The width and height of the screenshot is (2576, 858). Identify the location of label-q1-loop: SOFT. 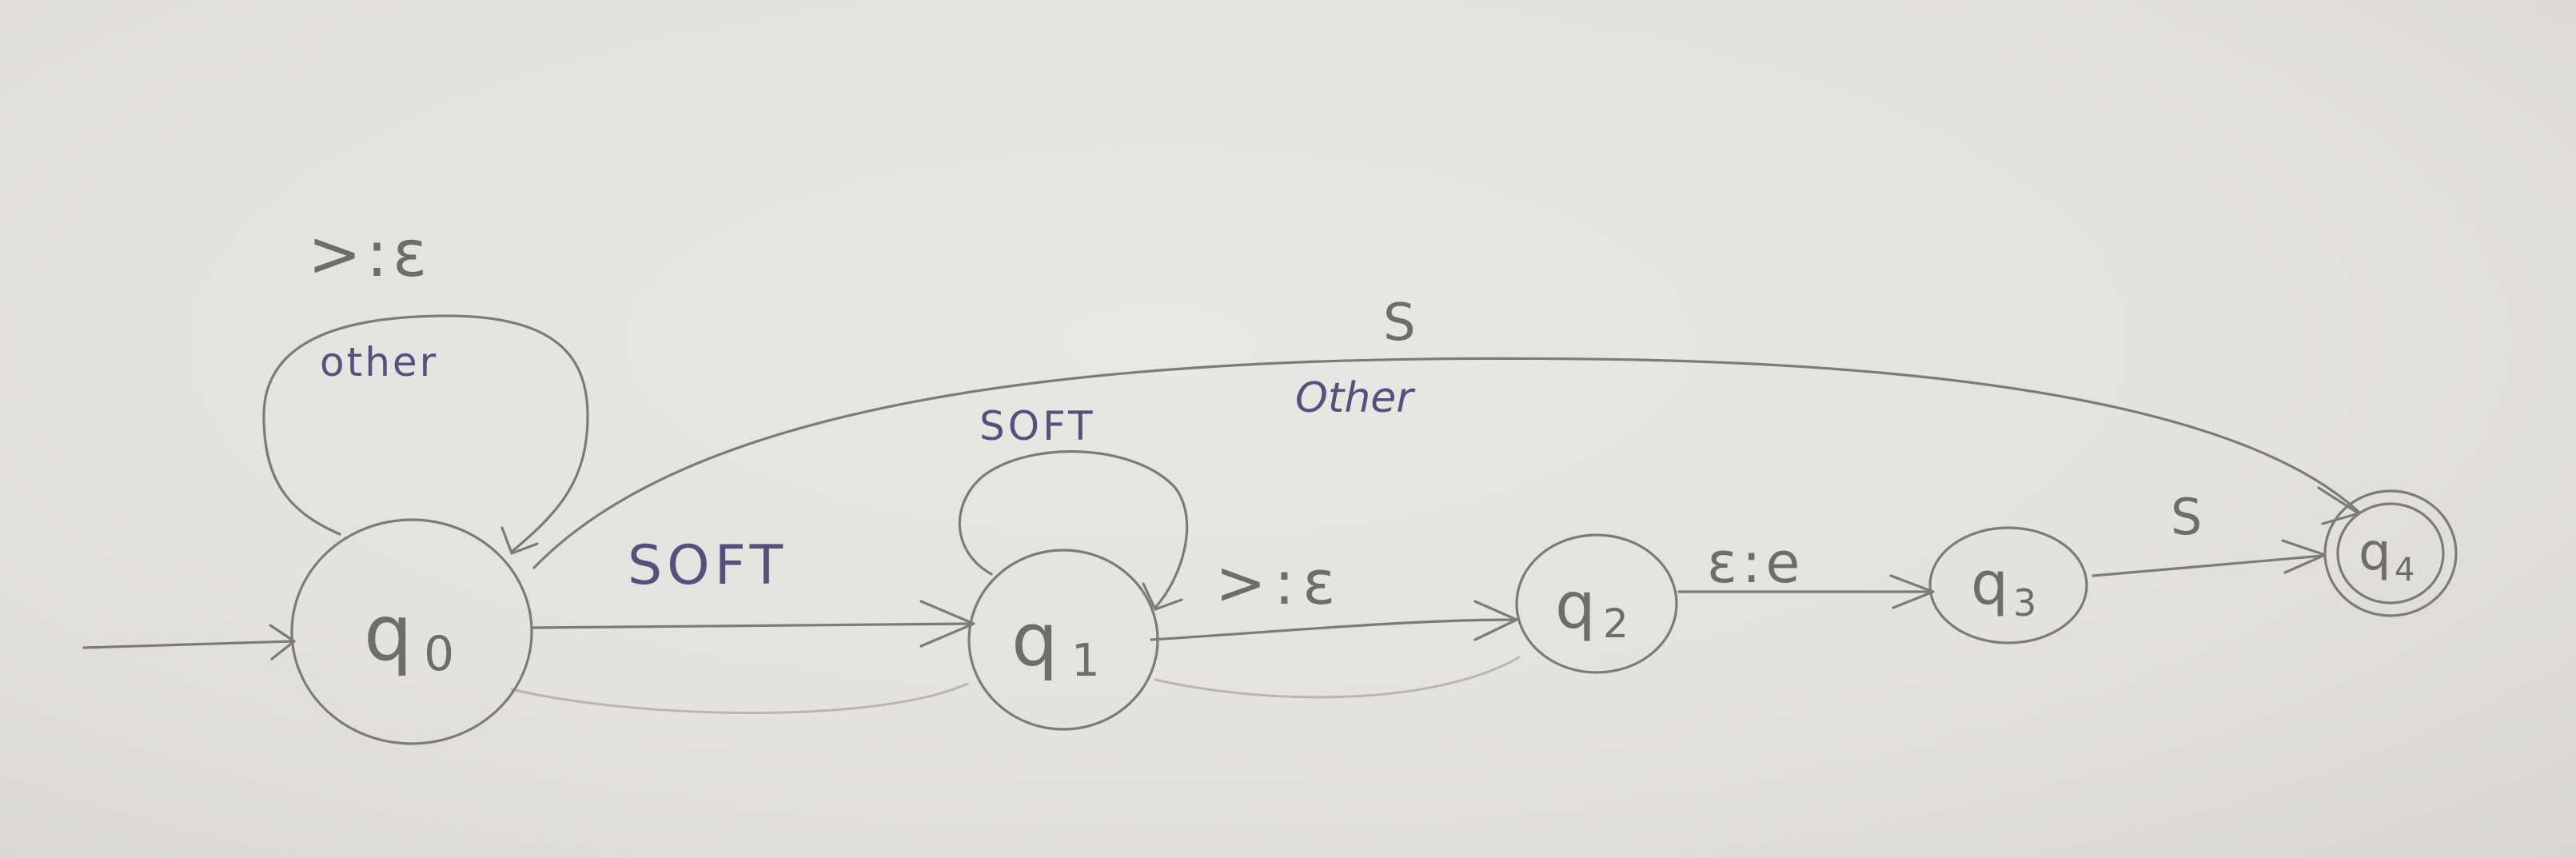
(1037, 426).